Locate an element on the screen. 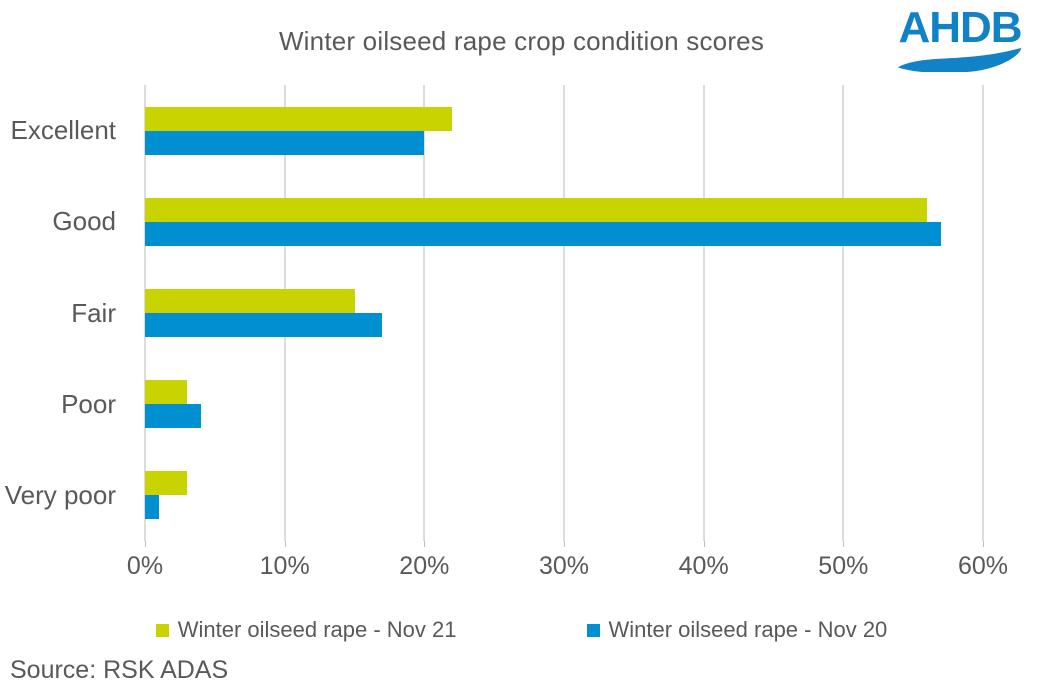 This screenshot has width=1043, height=693. ahdb-logo-text: AHDB is located at coordinates (960, 27).